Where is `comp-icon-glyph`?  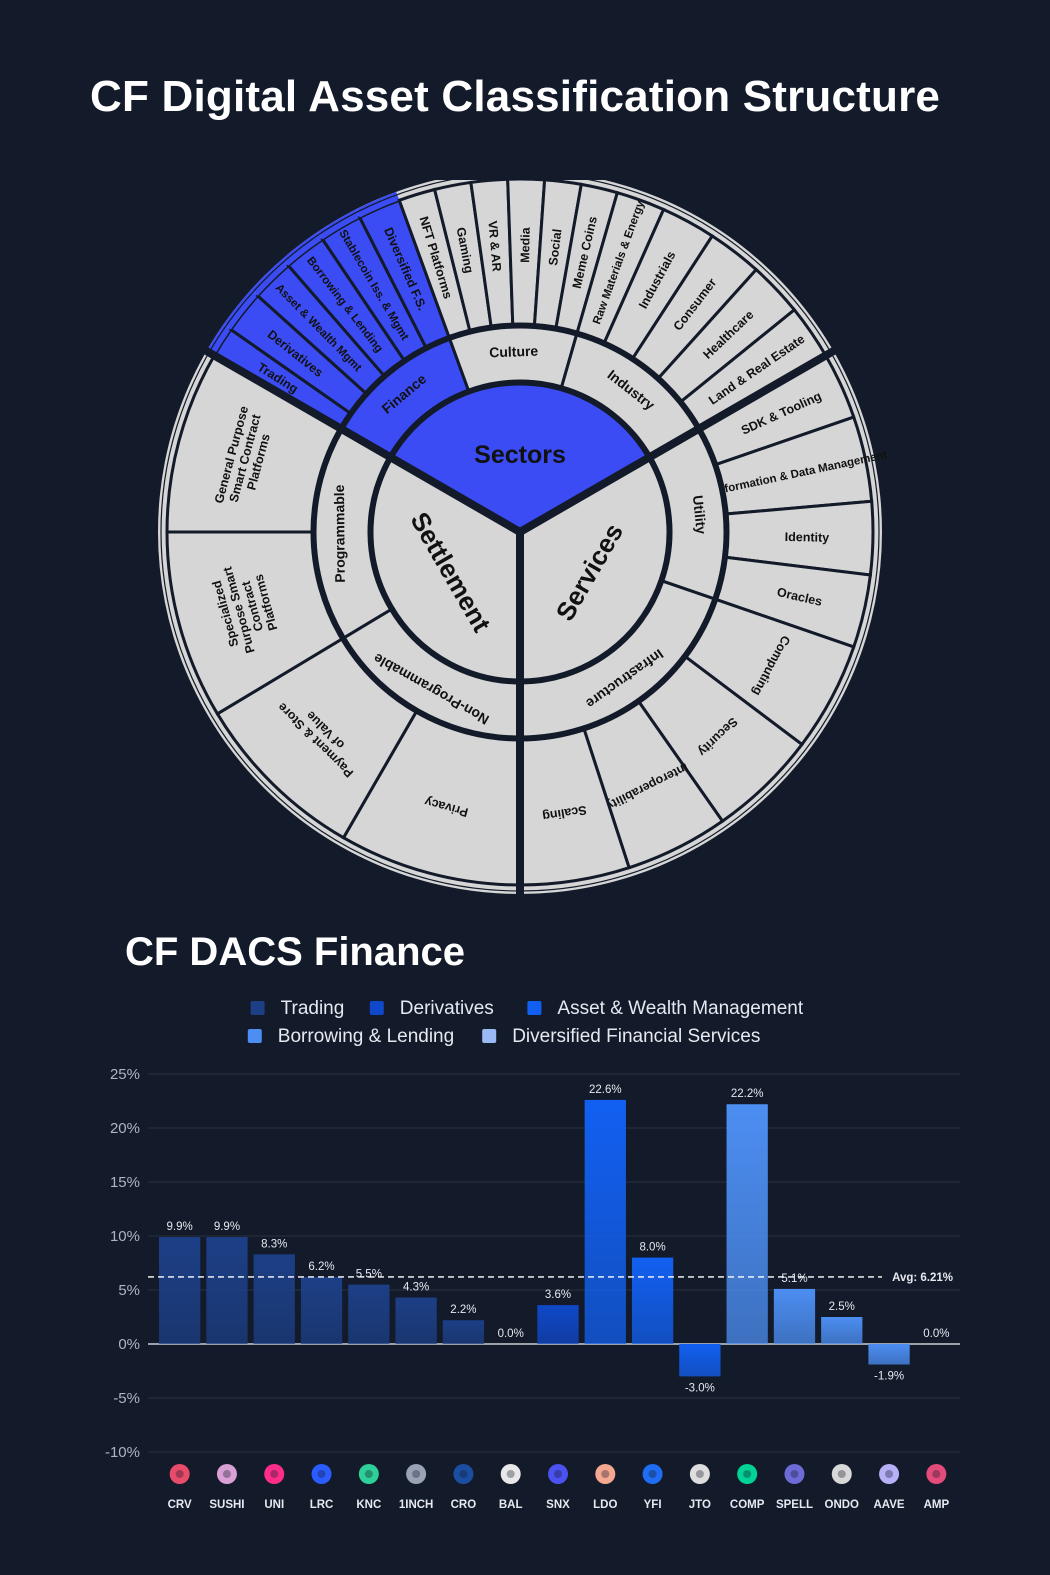
comp-icon-glyph is located at coordinates (747, 1474).